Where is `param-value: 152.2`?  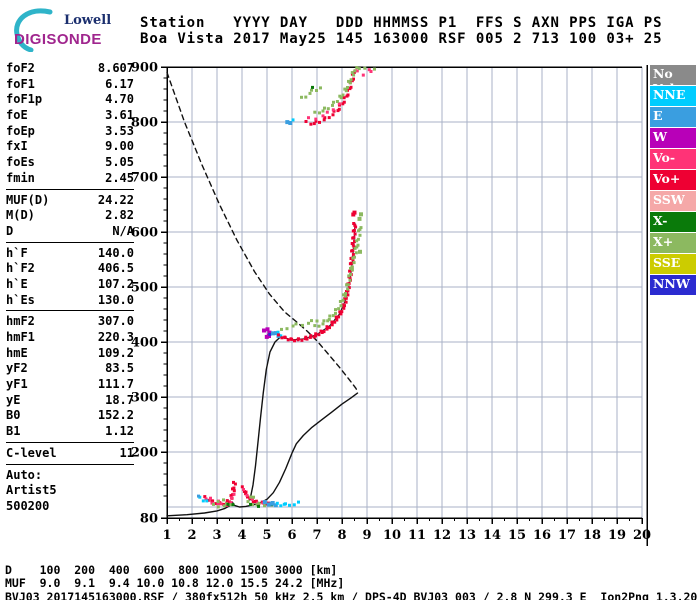
param-value: 152.2 is located at coordinates (115, 415).